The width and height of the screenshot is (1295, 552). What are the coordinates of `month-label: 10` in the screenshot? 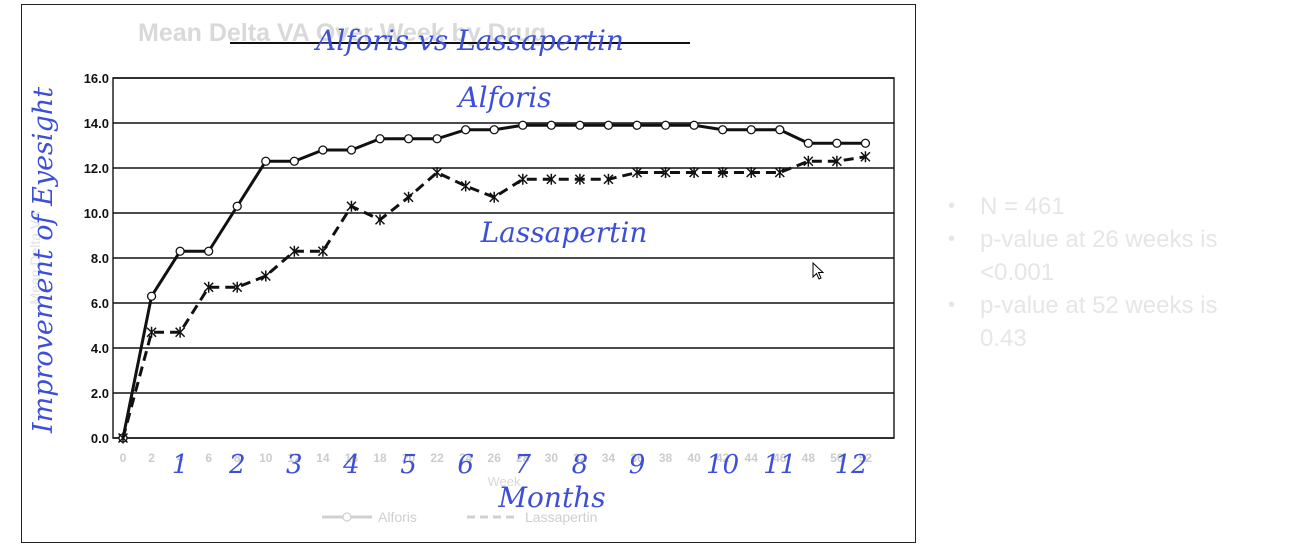 It's located at (722, 465).